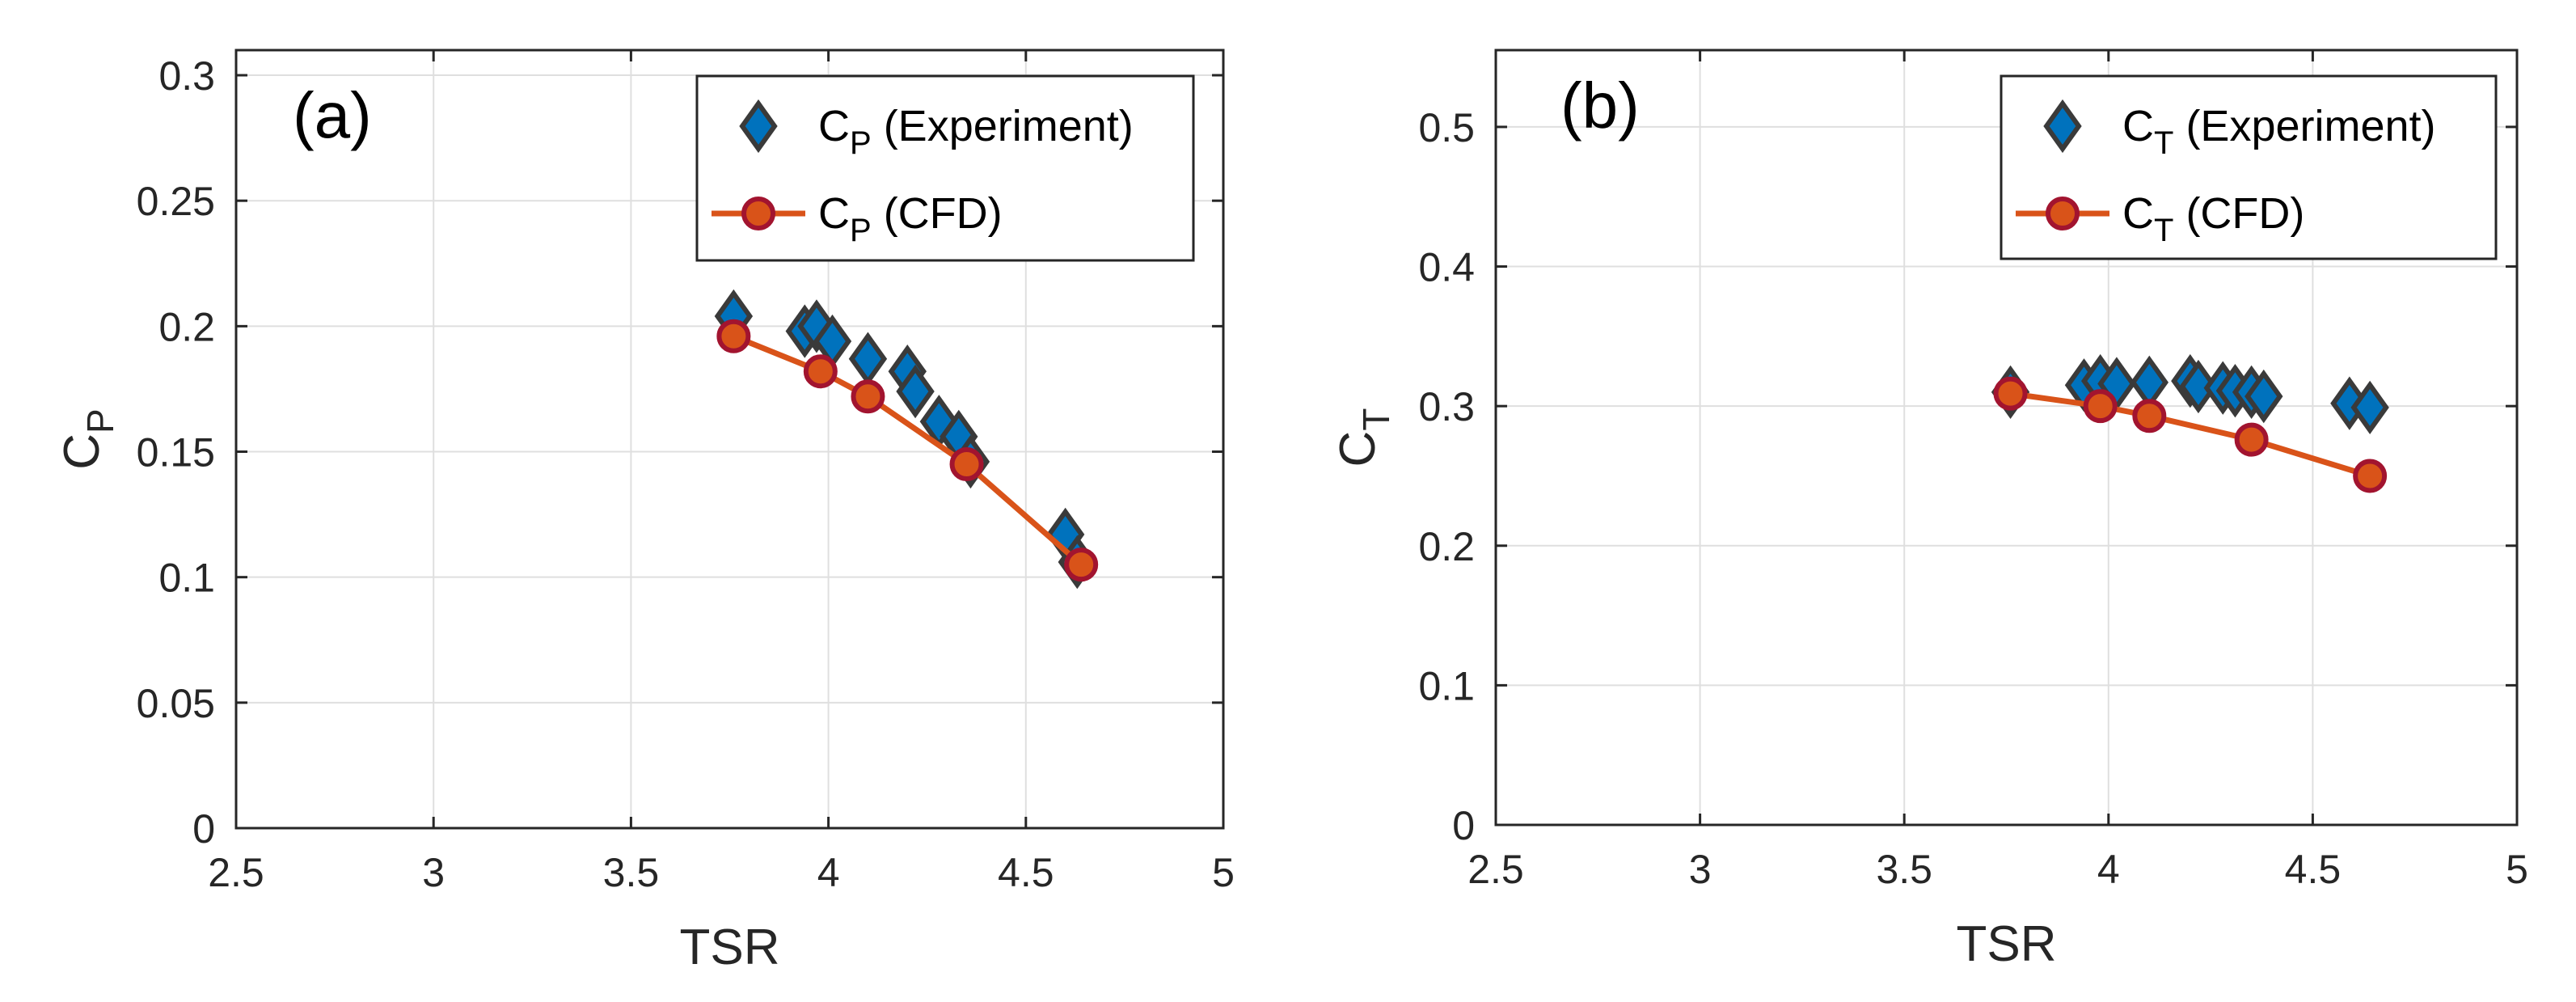  I want to click on panel-label: (a), so click(332, 115).